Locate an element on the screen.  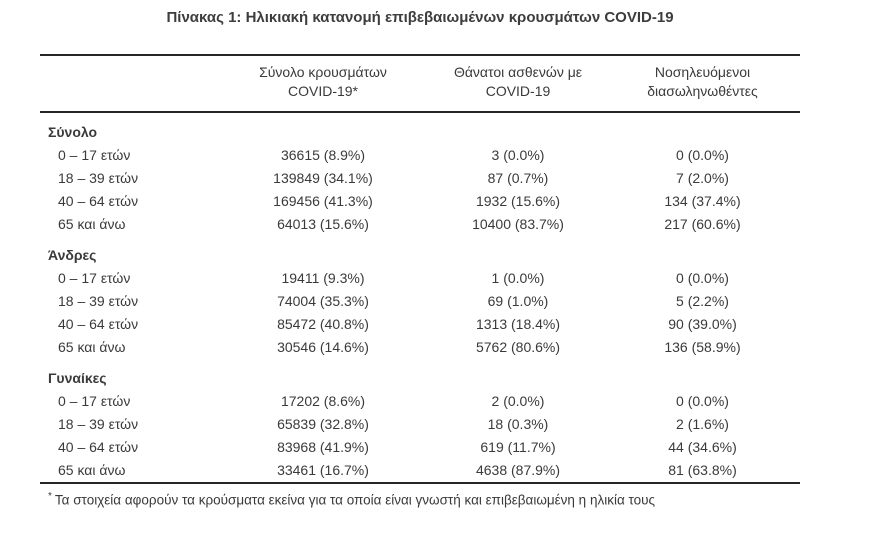
intubated-value: 217 (60.6%) is located at coordinates (702, 224).